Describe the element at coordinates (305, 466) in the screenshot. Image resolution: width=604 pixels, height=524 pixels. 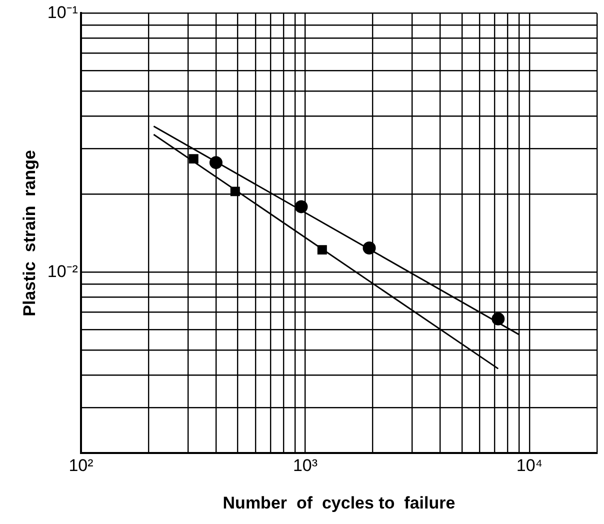
I see `x-tick-label: 10³` at that location.